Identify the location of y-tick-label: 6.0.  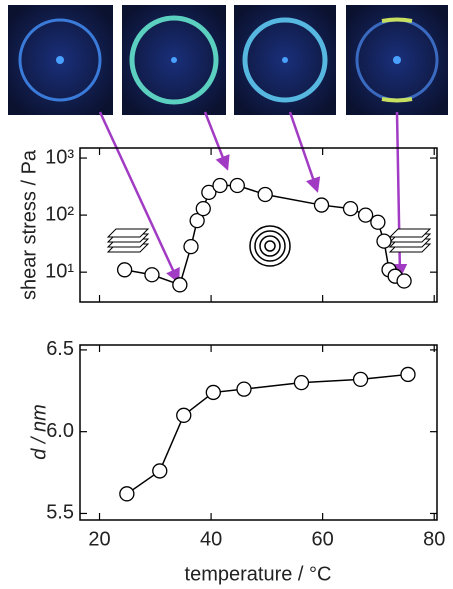
(60, 431).